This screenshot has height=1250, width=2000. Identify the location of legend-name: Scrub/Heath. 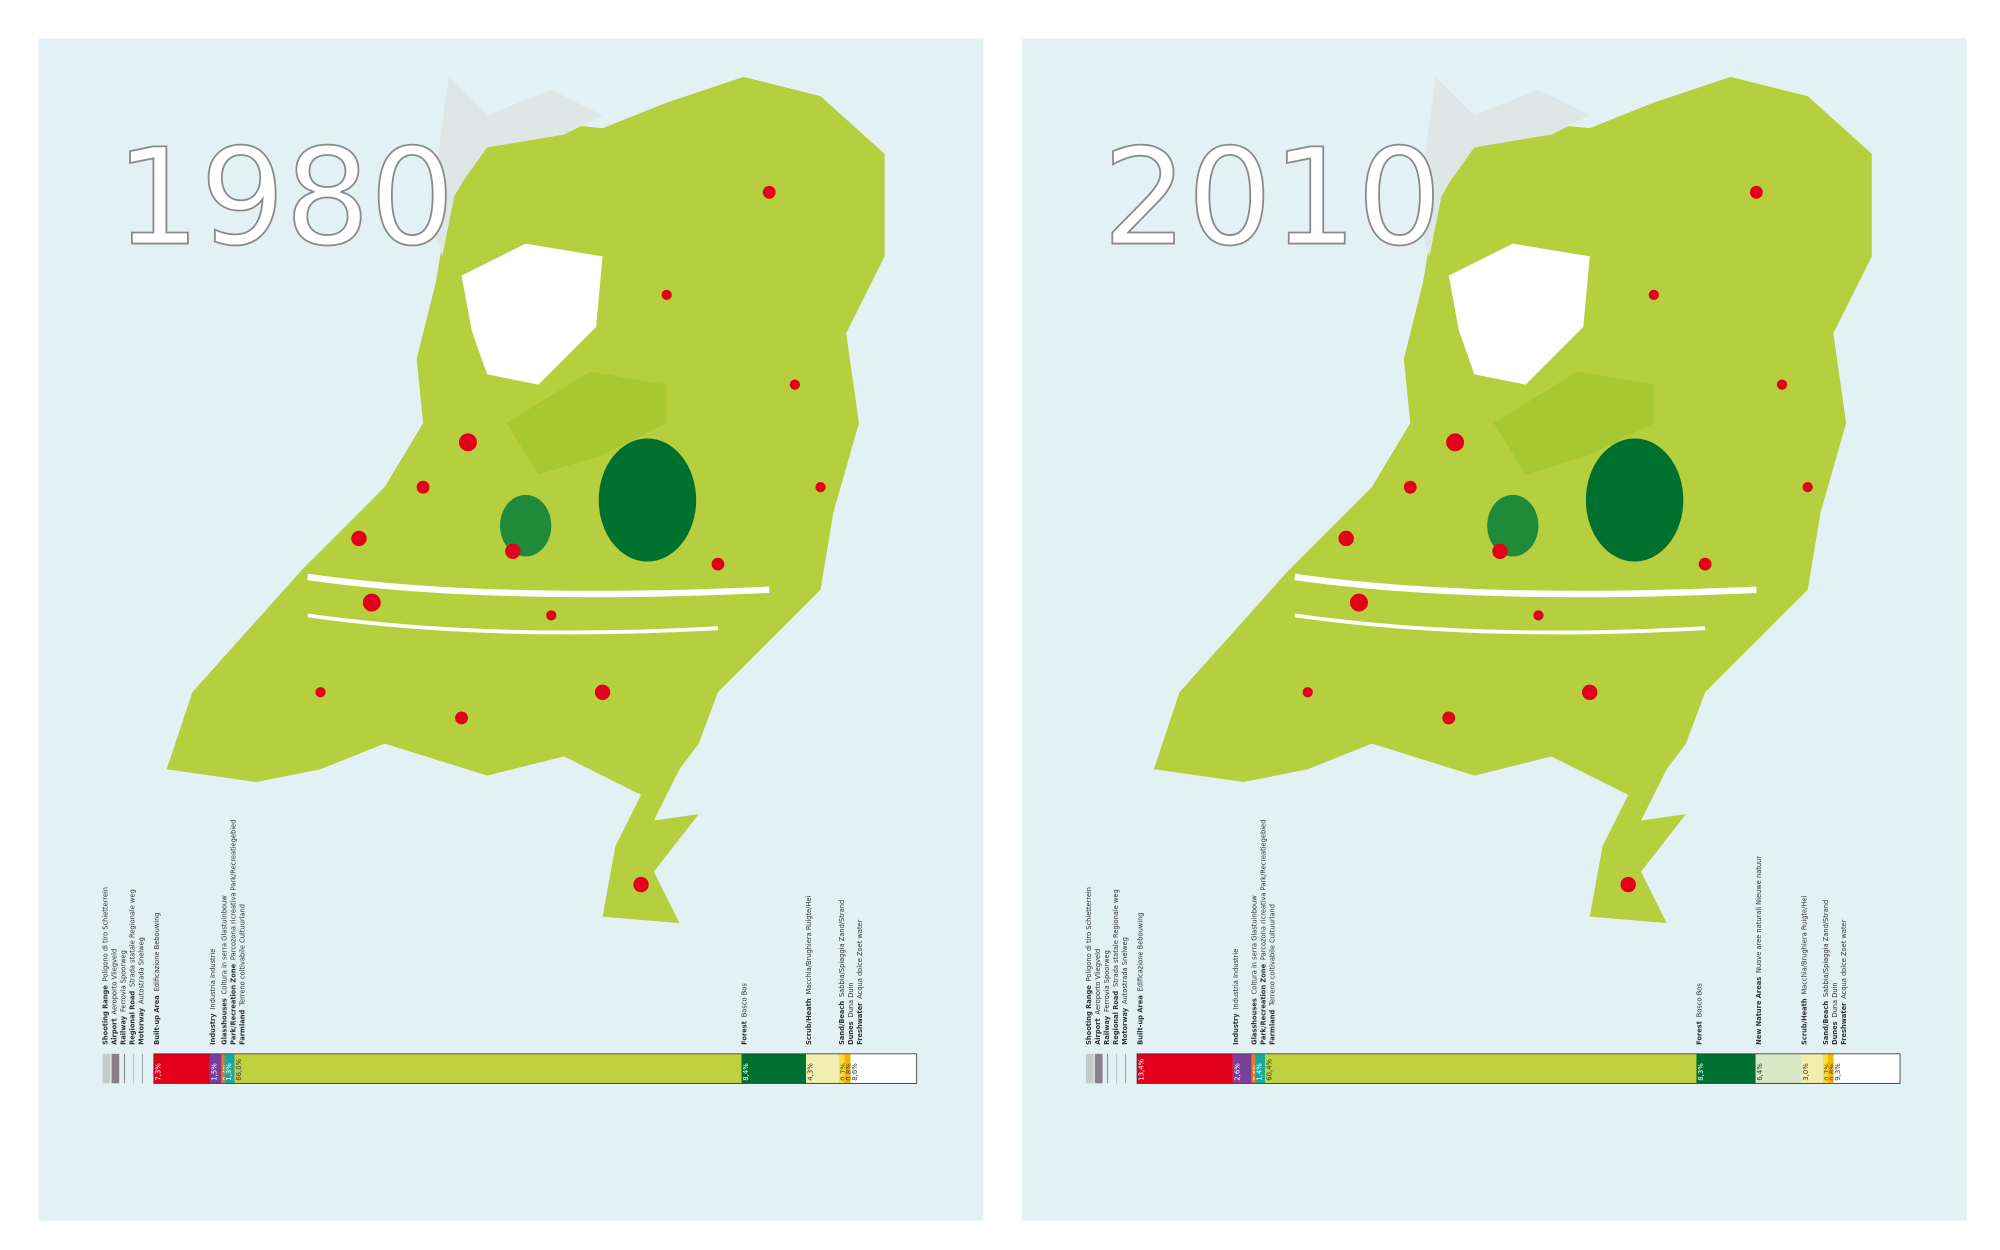
(809, 1021).